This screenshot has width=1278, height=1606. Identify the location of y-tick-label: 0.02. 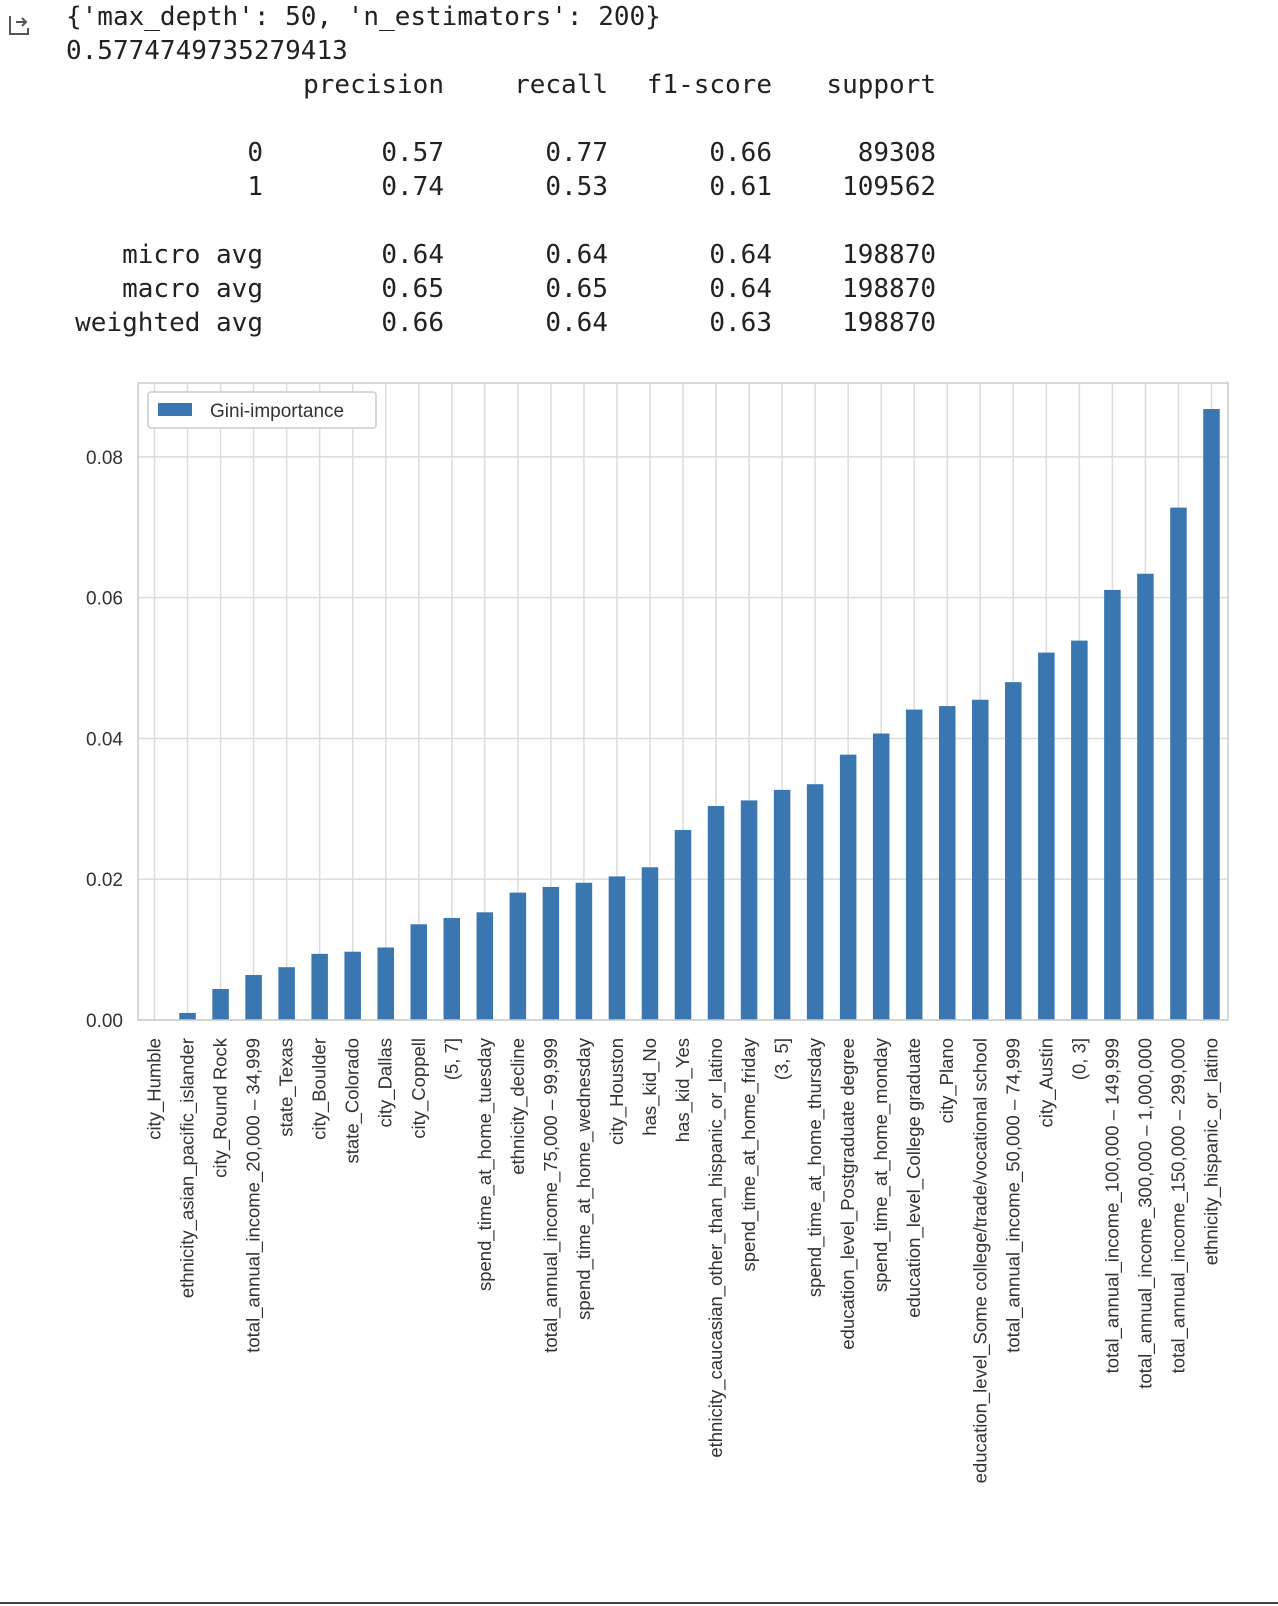
(104, 880).